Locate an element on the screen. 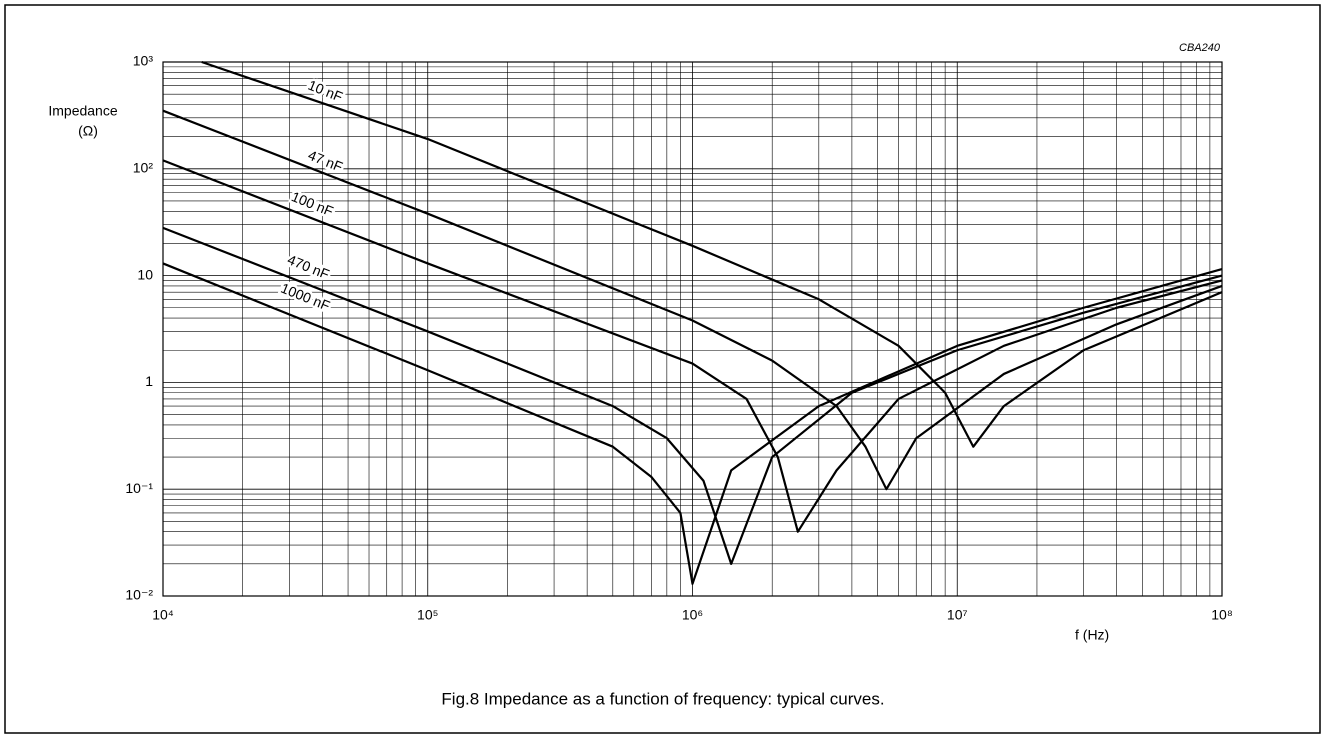 This screenshot has height=738, width=1326. series-label: 10 nF is located at coordinates (325, 91).